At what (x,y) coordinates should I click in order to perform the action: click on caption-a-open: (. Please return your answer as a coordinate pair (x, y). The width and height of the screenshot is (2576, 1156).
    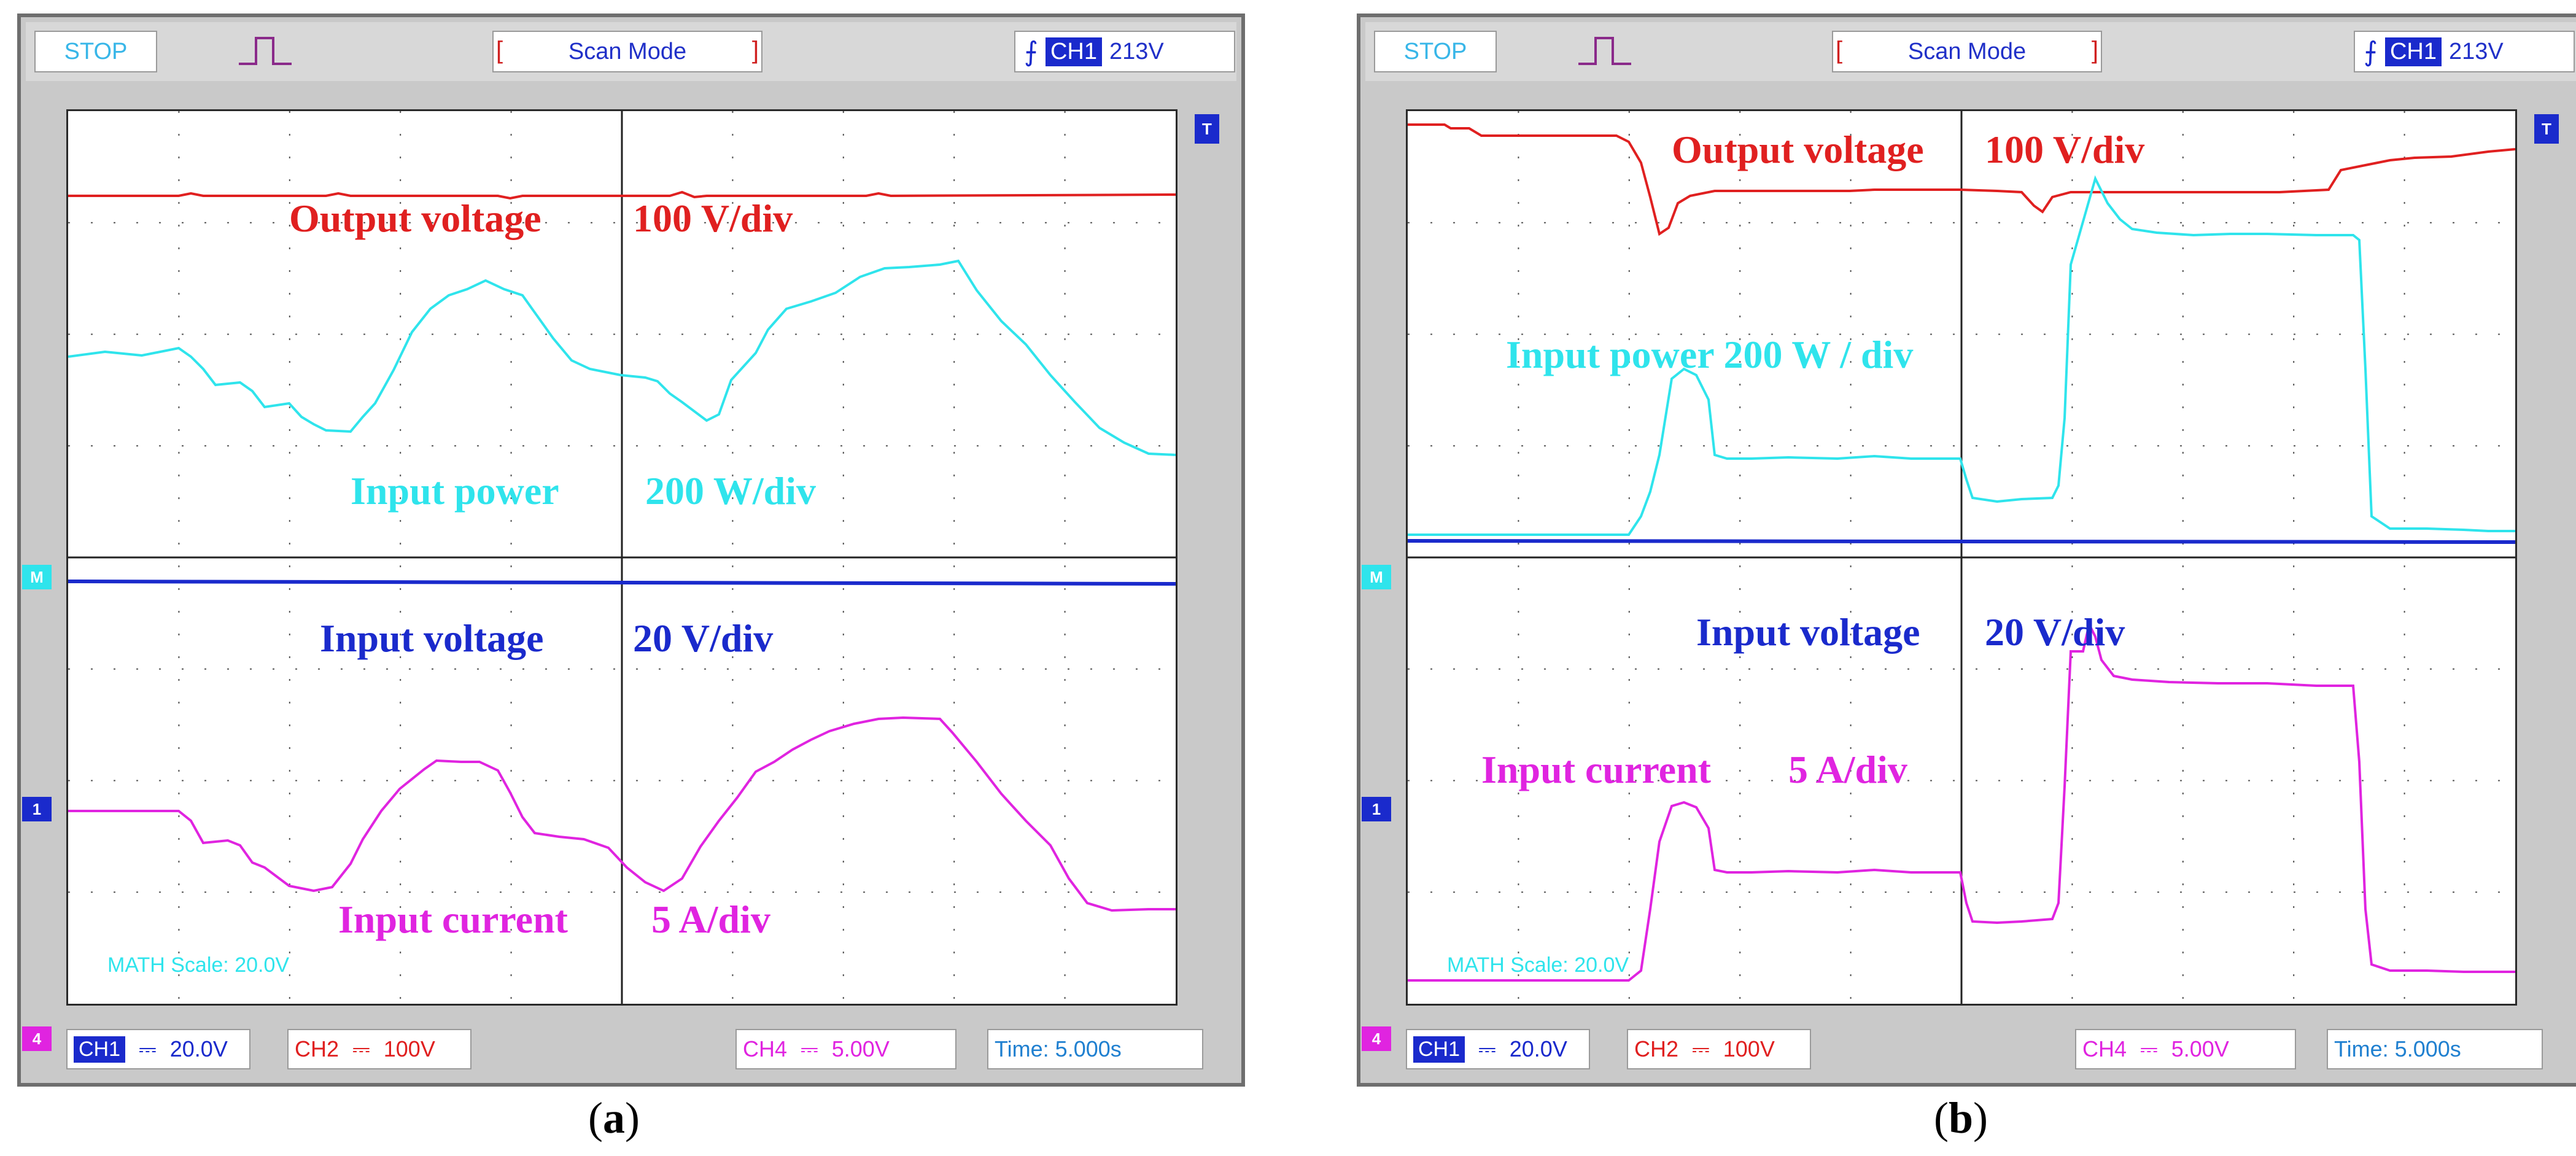
    Looking at the image, I should click on (595, 1117).